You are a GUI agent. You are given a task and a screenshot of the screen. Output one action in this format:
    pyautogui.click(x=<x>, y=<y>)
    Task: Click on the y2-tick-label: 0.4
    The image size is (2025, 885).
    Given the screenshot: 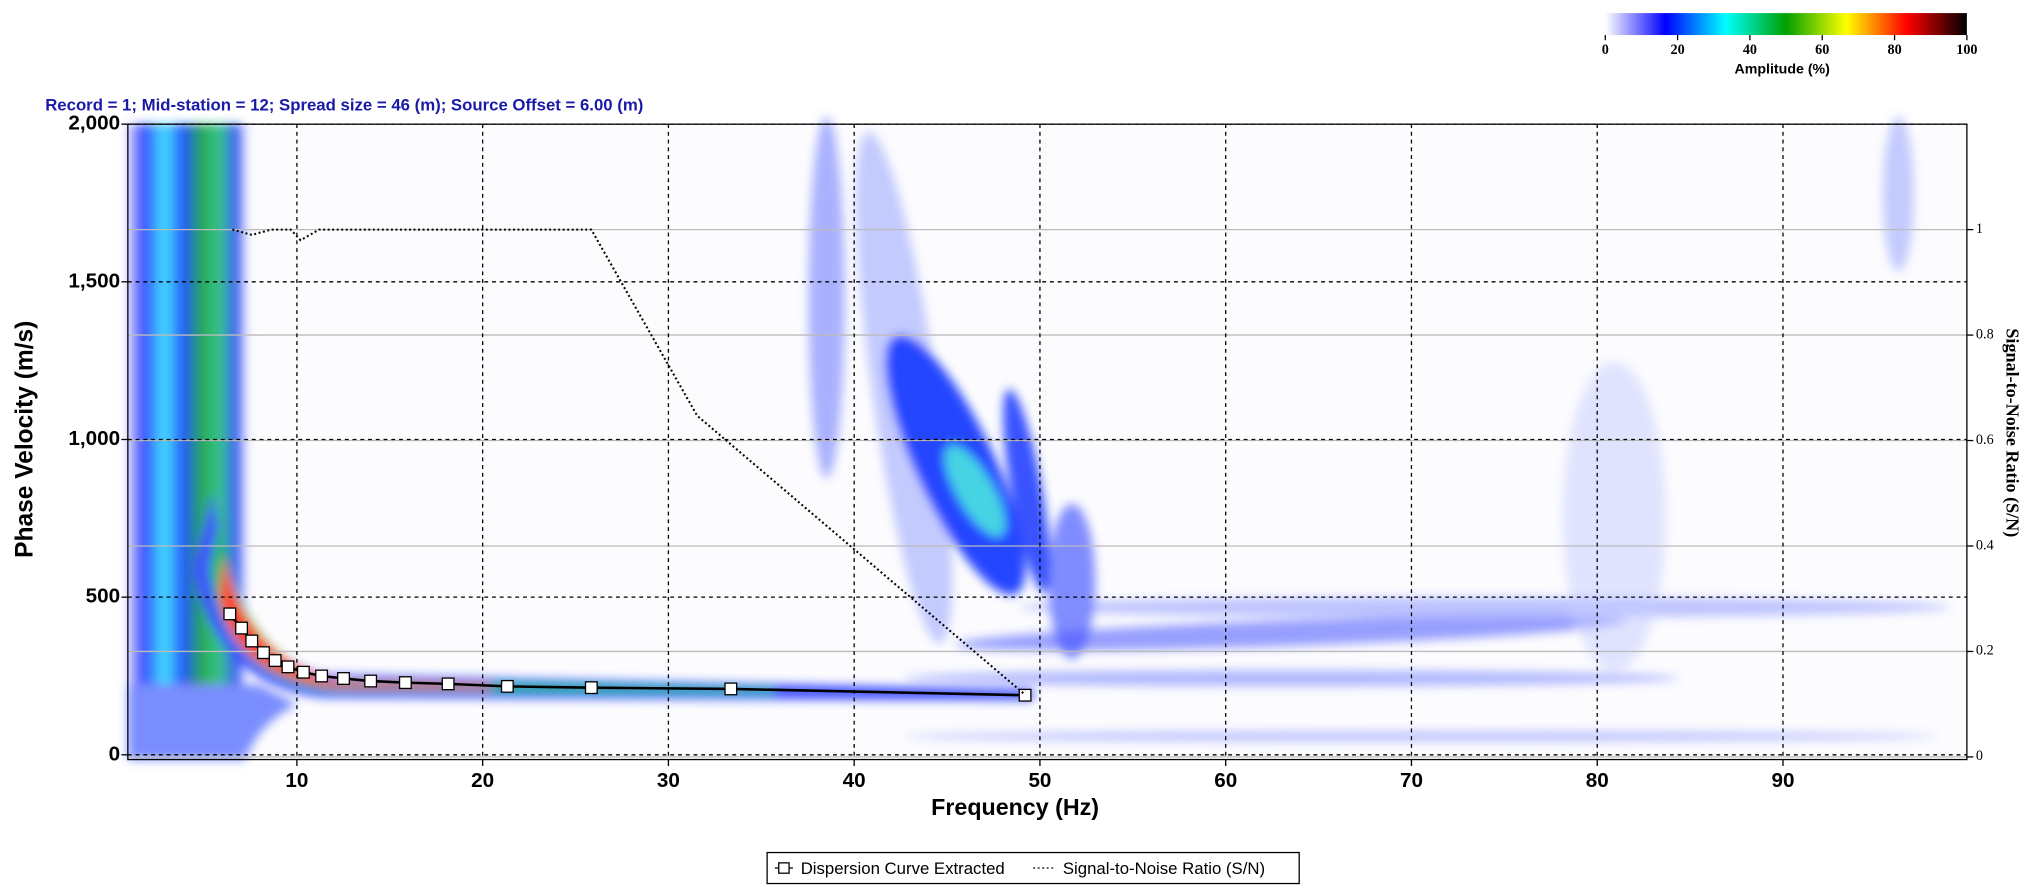 What is the action you would take?
    pyautogui.click(x=1985, y=545)
    